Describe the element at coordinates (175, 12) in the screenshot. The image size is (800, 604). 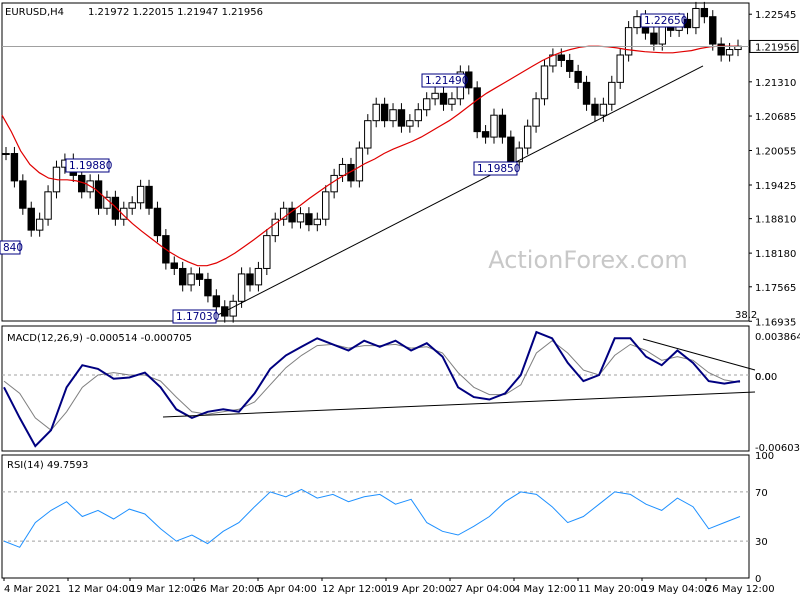
I see `ohlc-header: 1.21972 1.22015 1.21947 1.21956` at that location.